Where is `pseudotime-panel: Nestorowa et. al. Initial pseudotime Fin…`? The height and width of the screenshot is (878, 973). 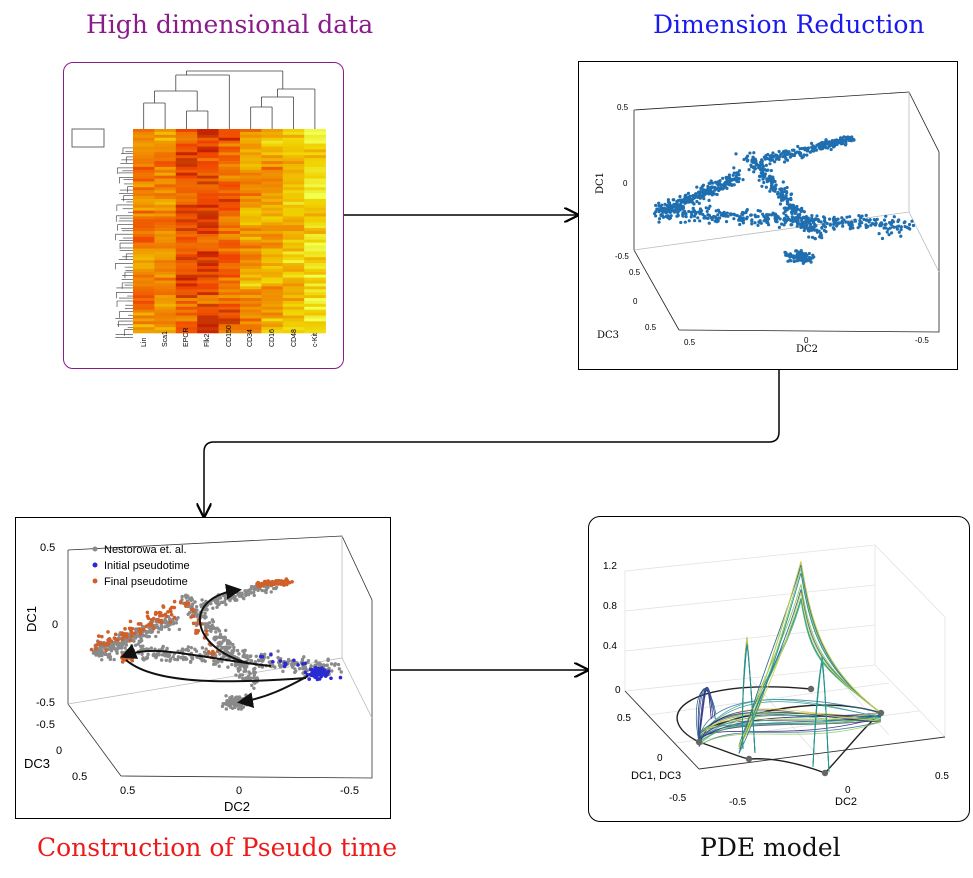
pseudotime-panel: Nestorowa et. al. Initial pseudotime Fin… is located at coordinates (203, 668).